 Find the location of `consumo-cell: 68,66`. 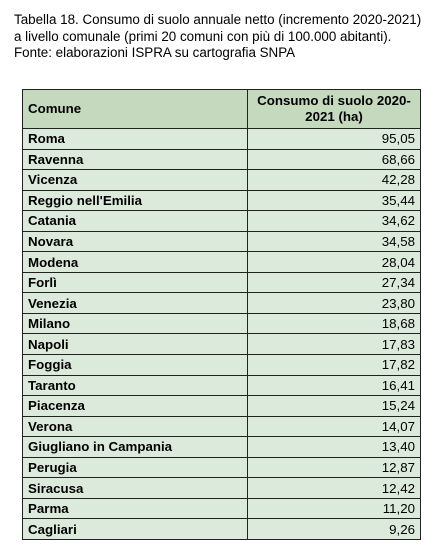

consumo-cell: 68,66 is located at coordinates (334, 159).